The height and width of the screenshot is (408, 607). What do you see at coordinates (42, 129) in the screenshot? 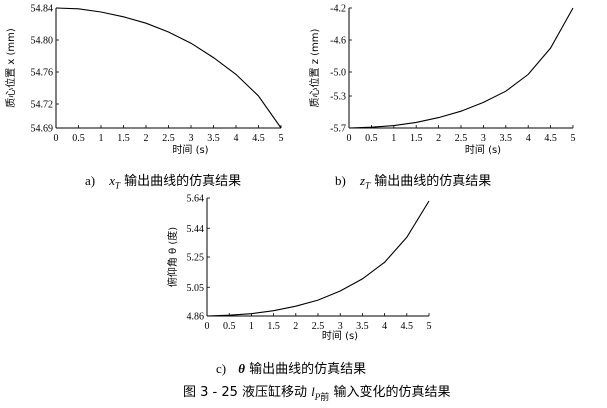
I see `y-tick-label-a: 54.69` at bounding box center [42, 129].